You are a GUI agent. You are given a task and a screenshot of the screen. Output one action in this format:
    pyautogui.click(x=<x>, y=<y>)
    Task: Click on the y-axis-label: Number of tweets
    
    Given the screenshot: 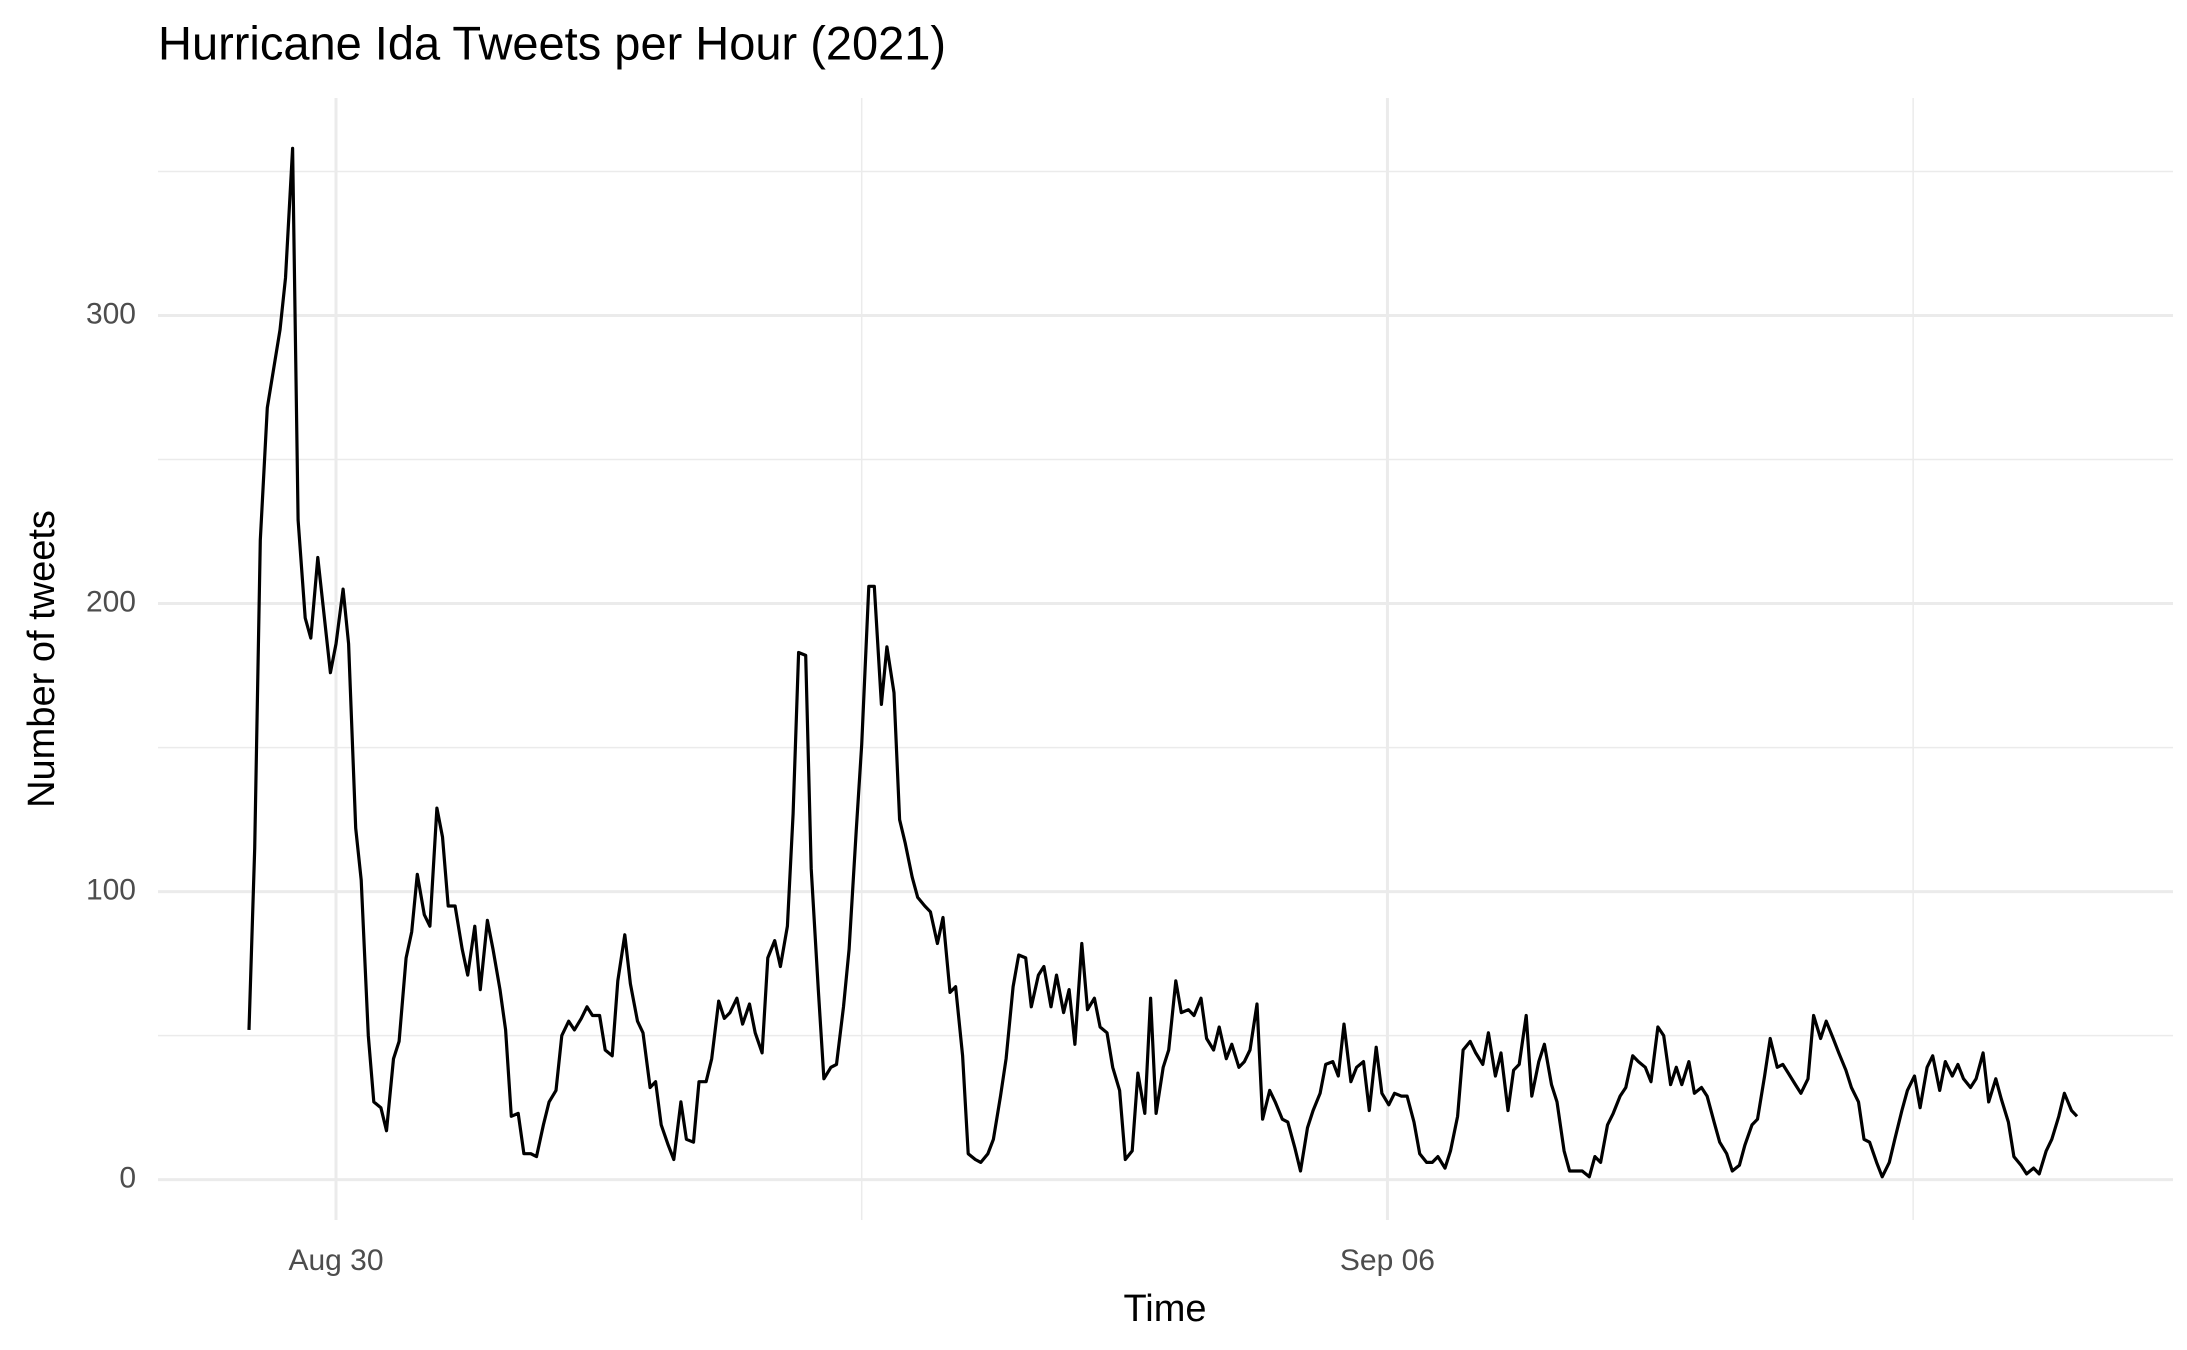 What is the action you would take?
    pyautogui.click(x=42, y=659)
    